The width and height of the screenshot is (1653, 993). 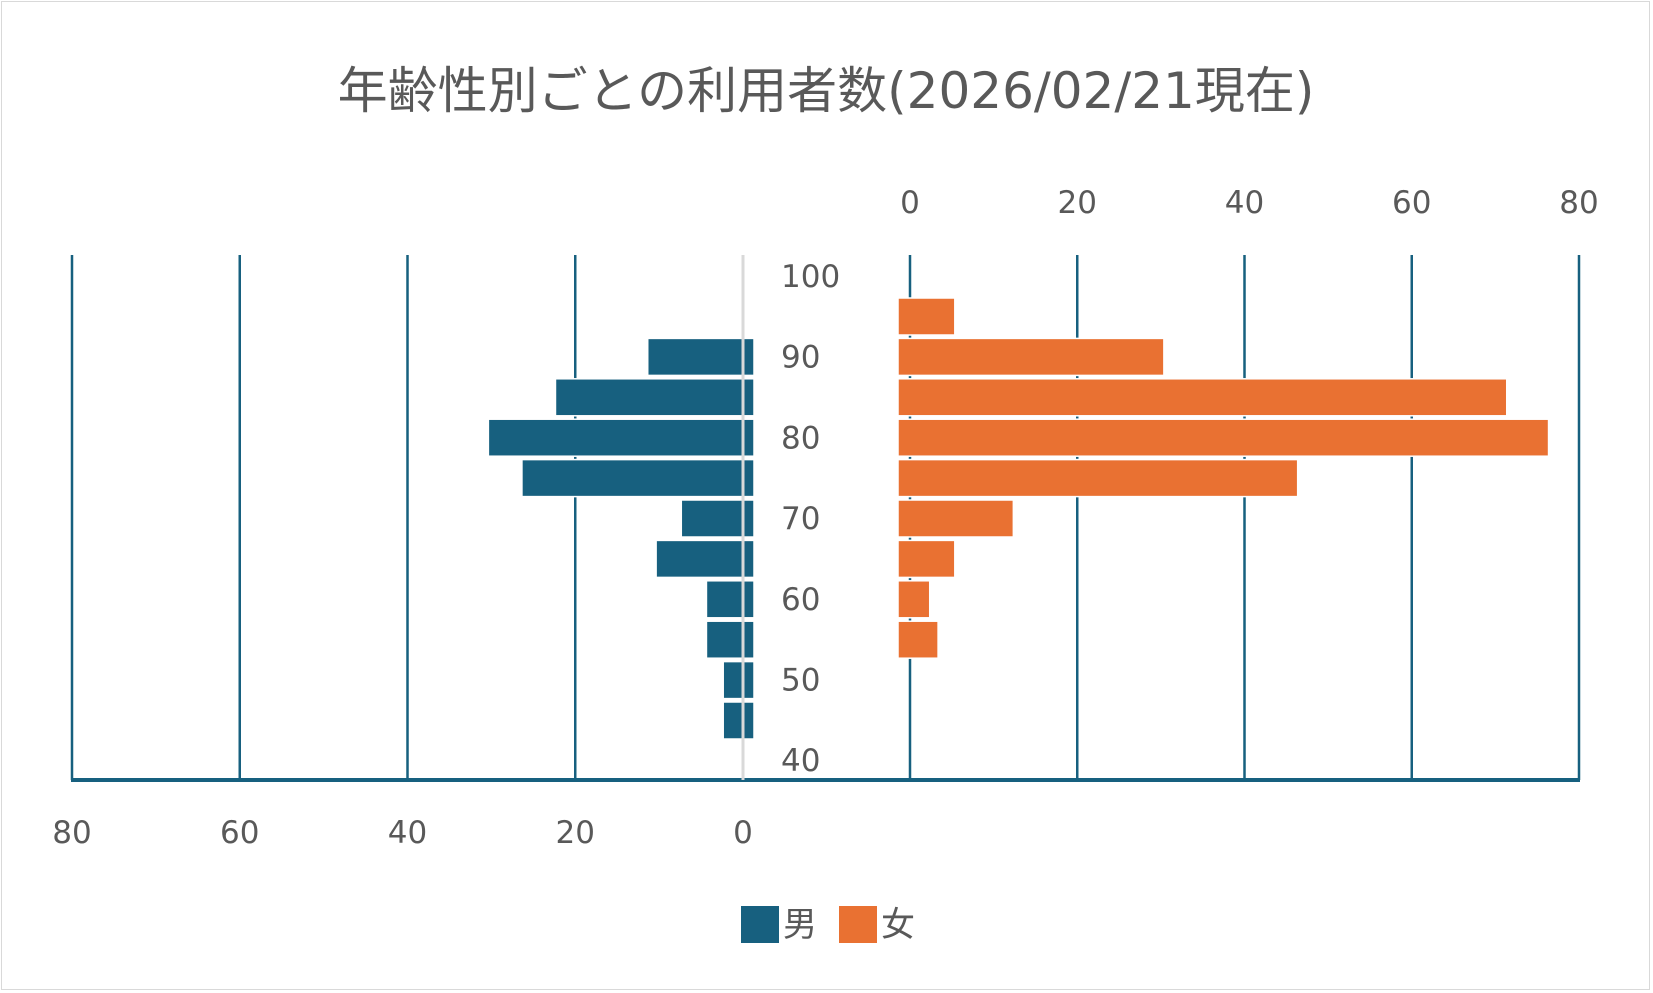 What do you see at coordinates (826, 91) in the screenshot?
I see `chart-title: 年齢性別ごとの利用者数(2026/02/21現在)` at bounding box center [826, 91].